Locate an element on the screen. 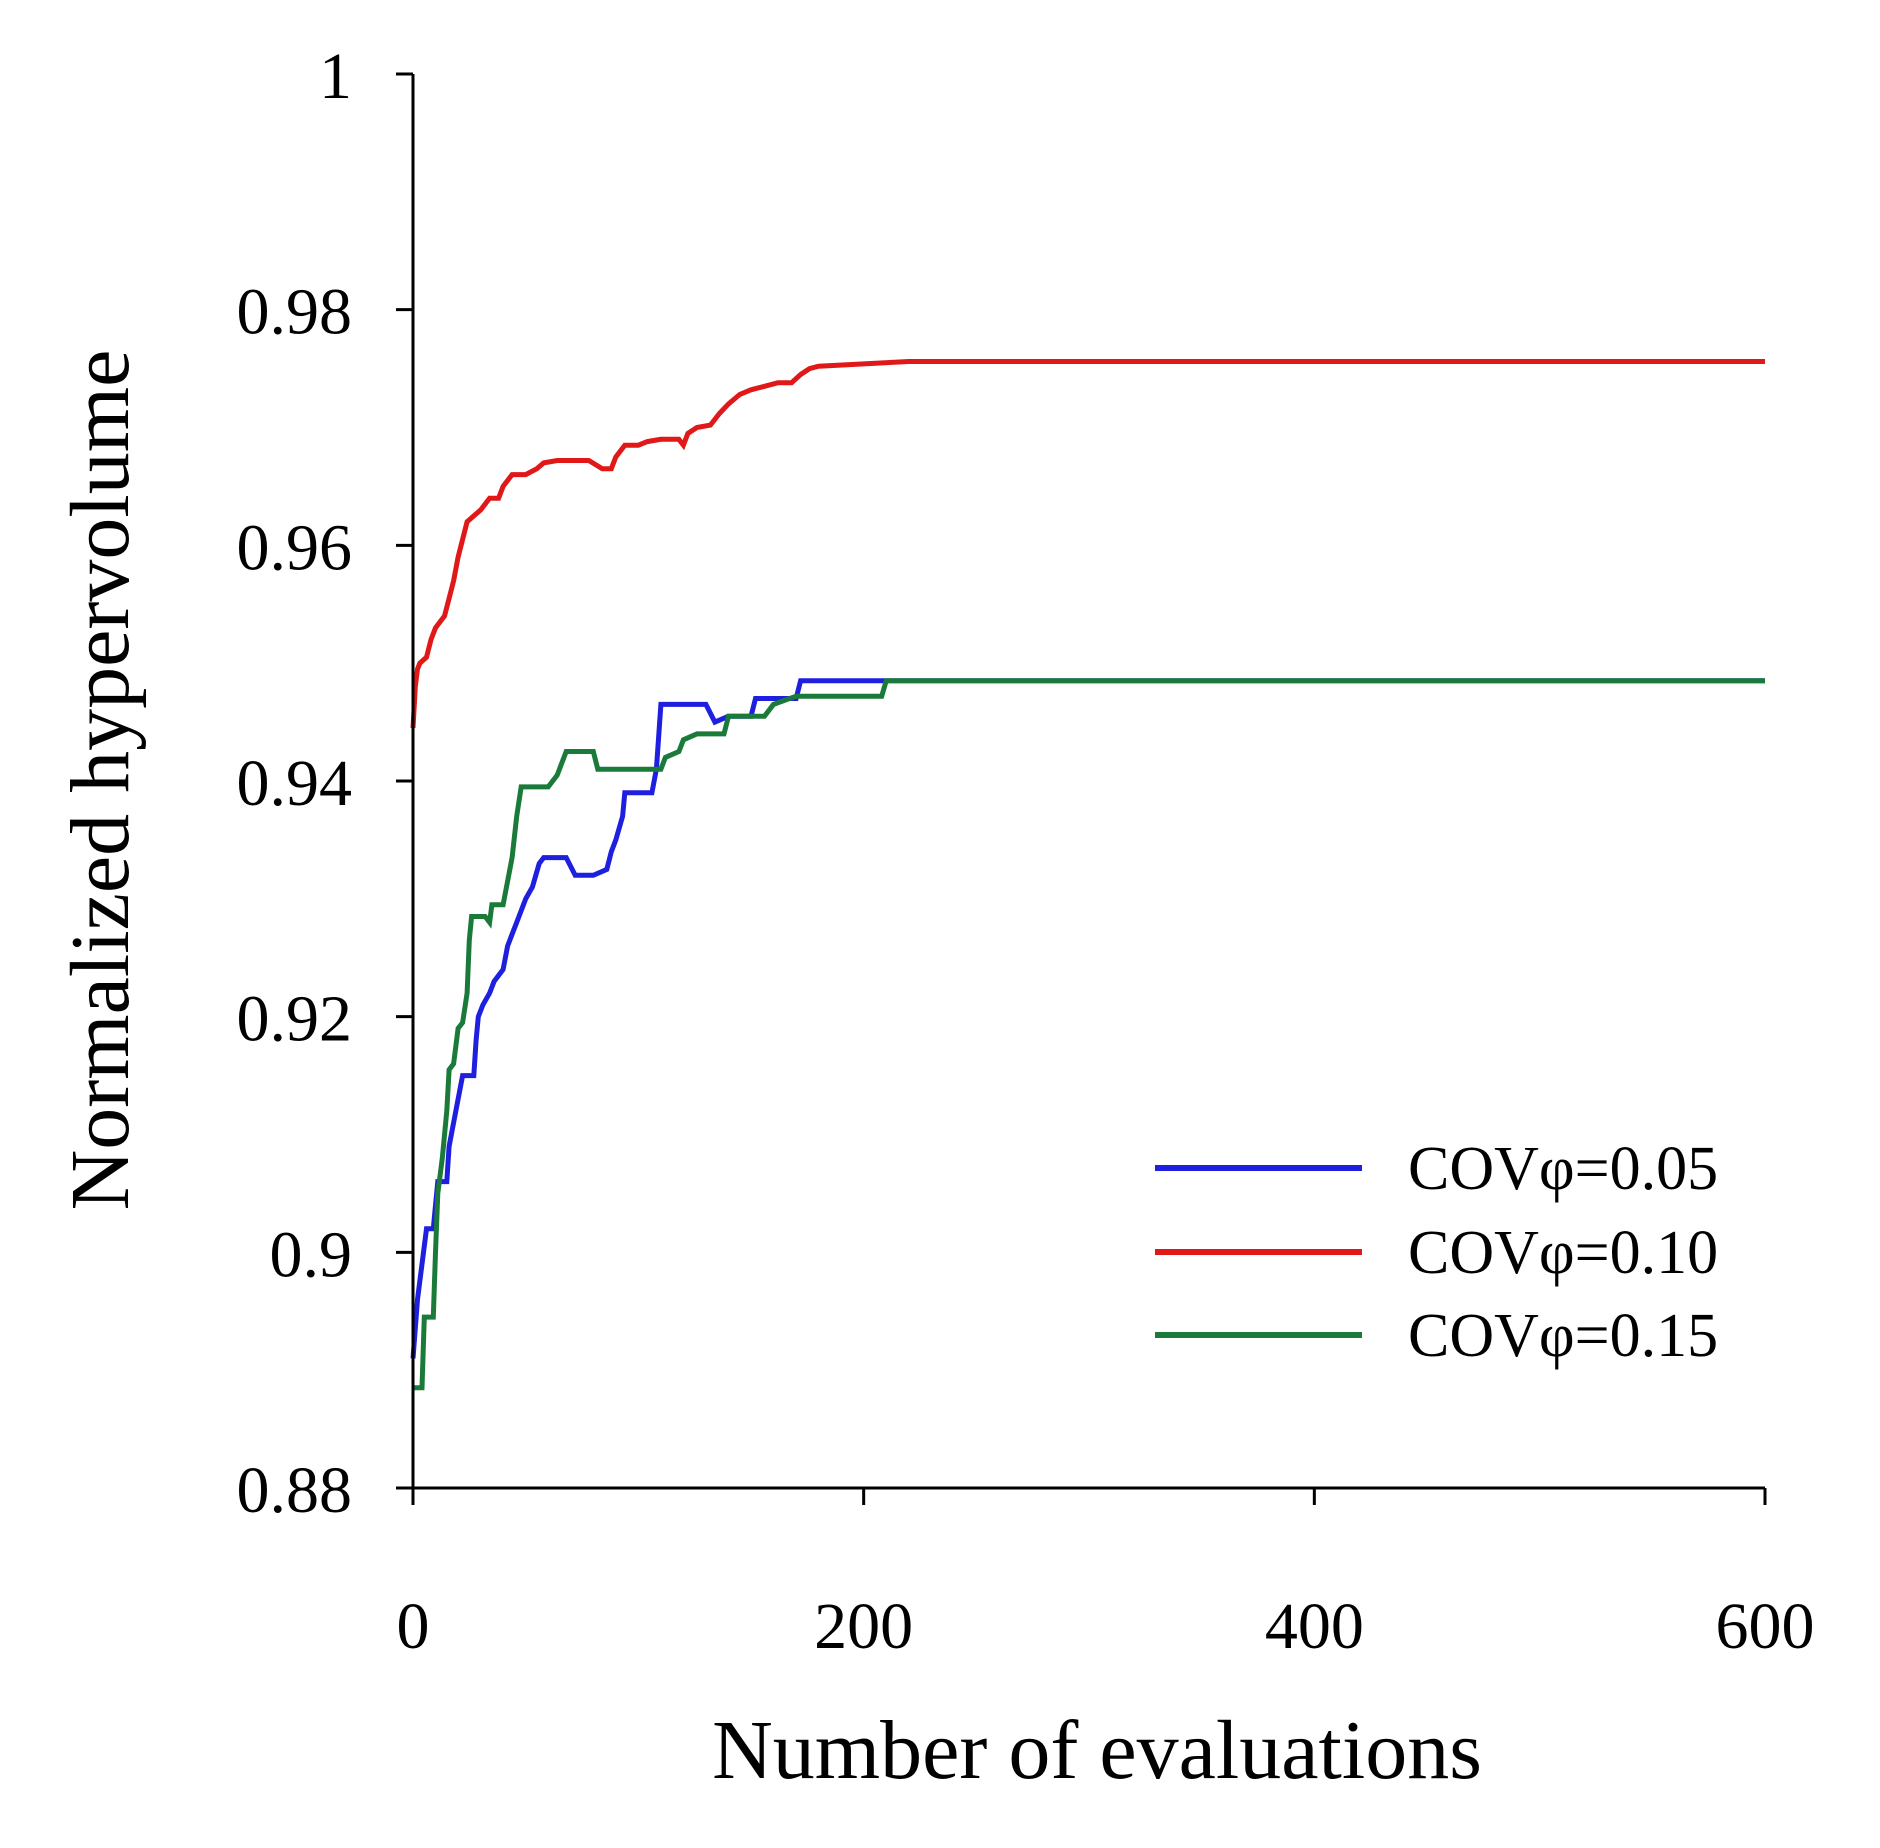 The width and height of the screenshot is (1880, 1848). y-tick-label: 1 is located at coordinates (335, 76).